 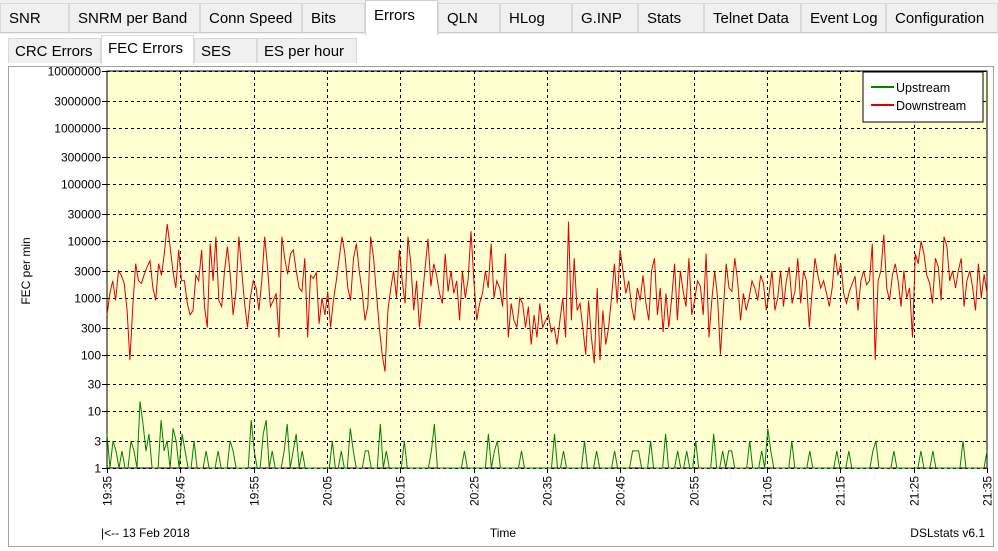 I want to click on tab-hlog: HLog, so click(x=536, y=18).